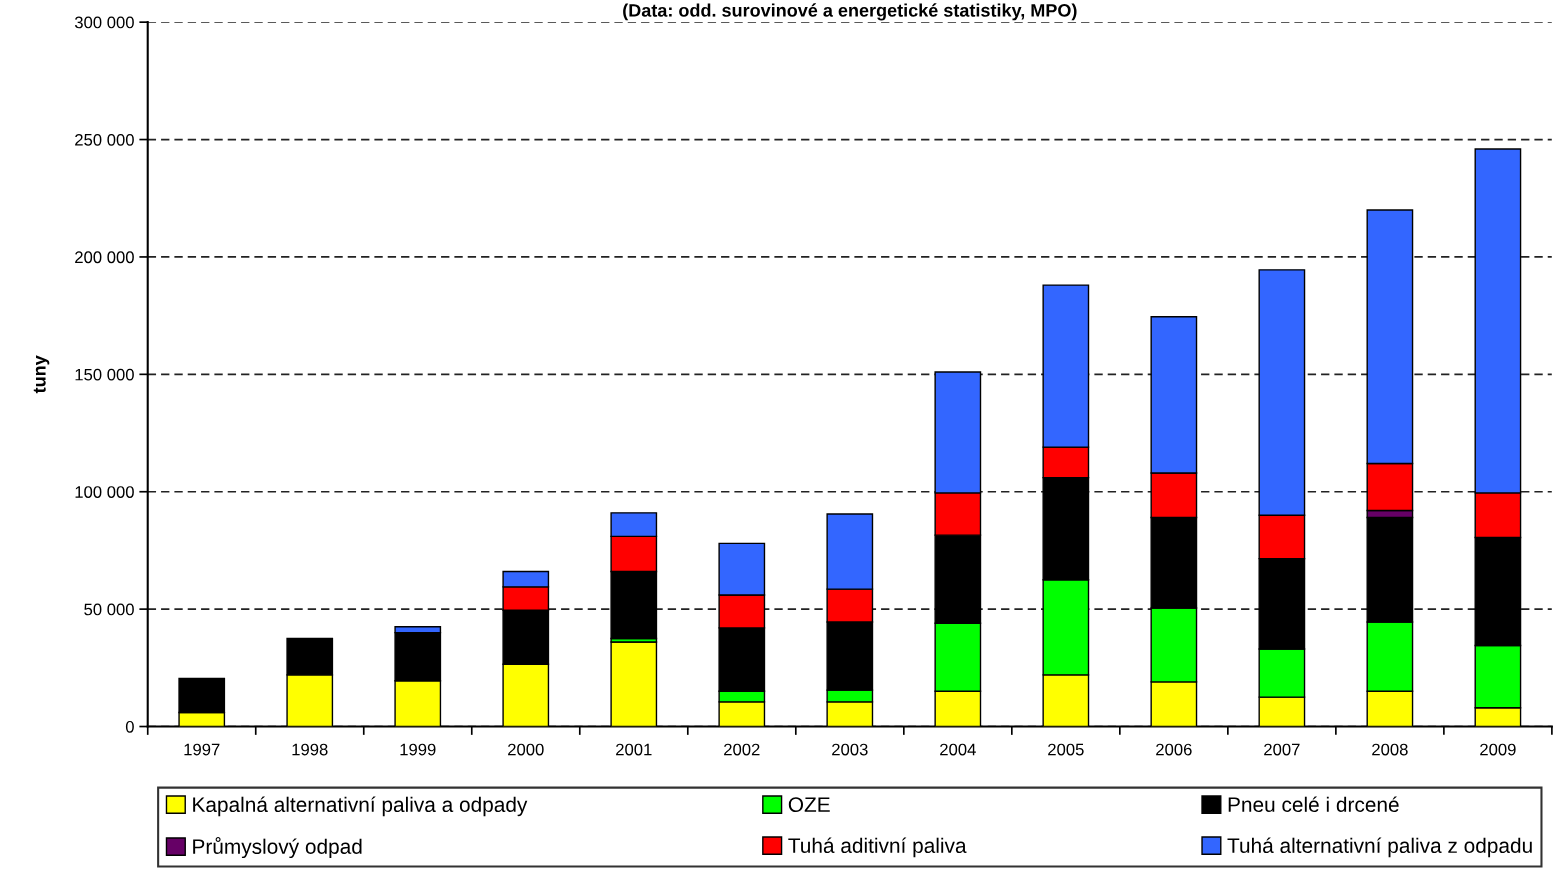 The image size is (1555, 886). What do you see at coordinates (742, 749) in the screenshot?
I see `x-tick-label: 2002` at bounding box center [742, 749].